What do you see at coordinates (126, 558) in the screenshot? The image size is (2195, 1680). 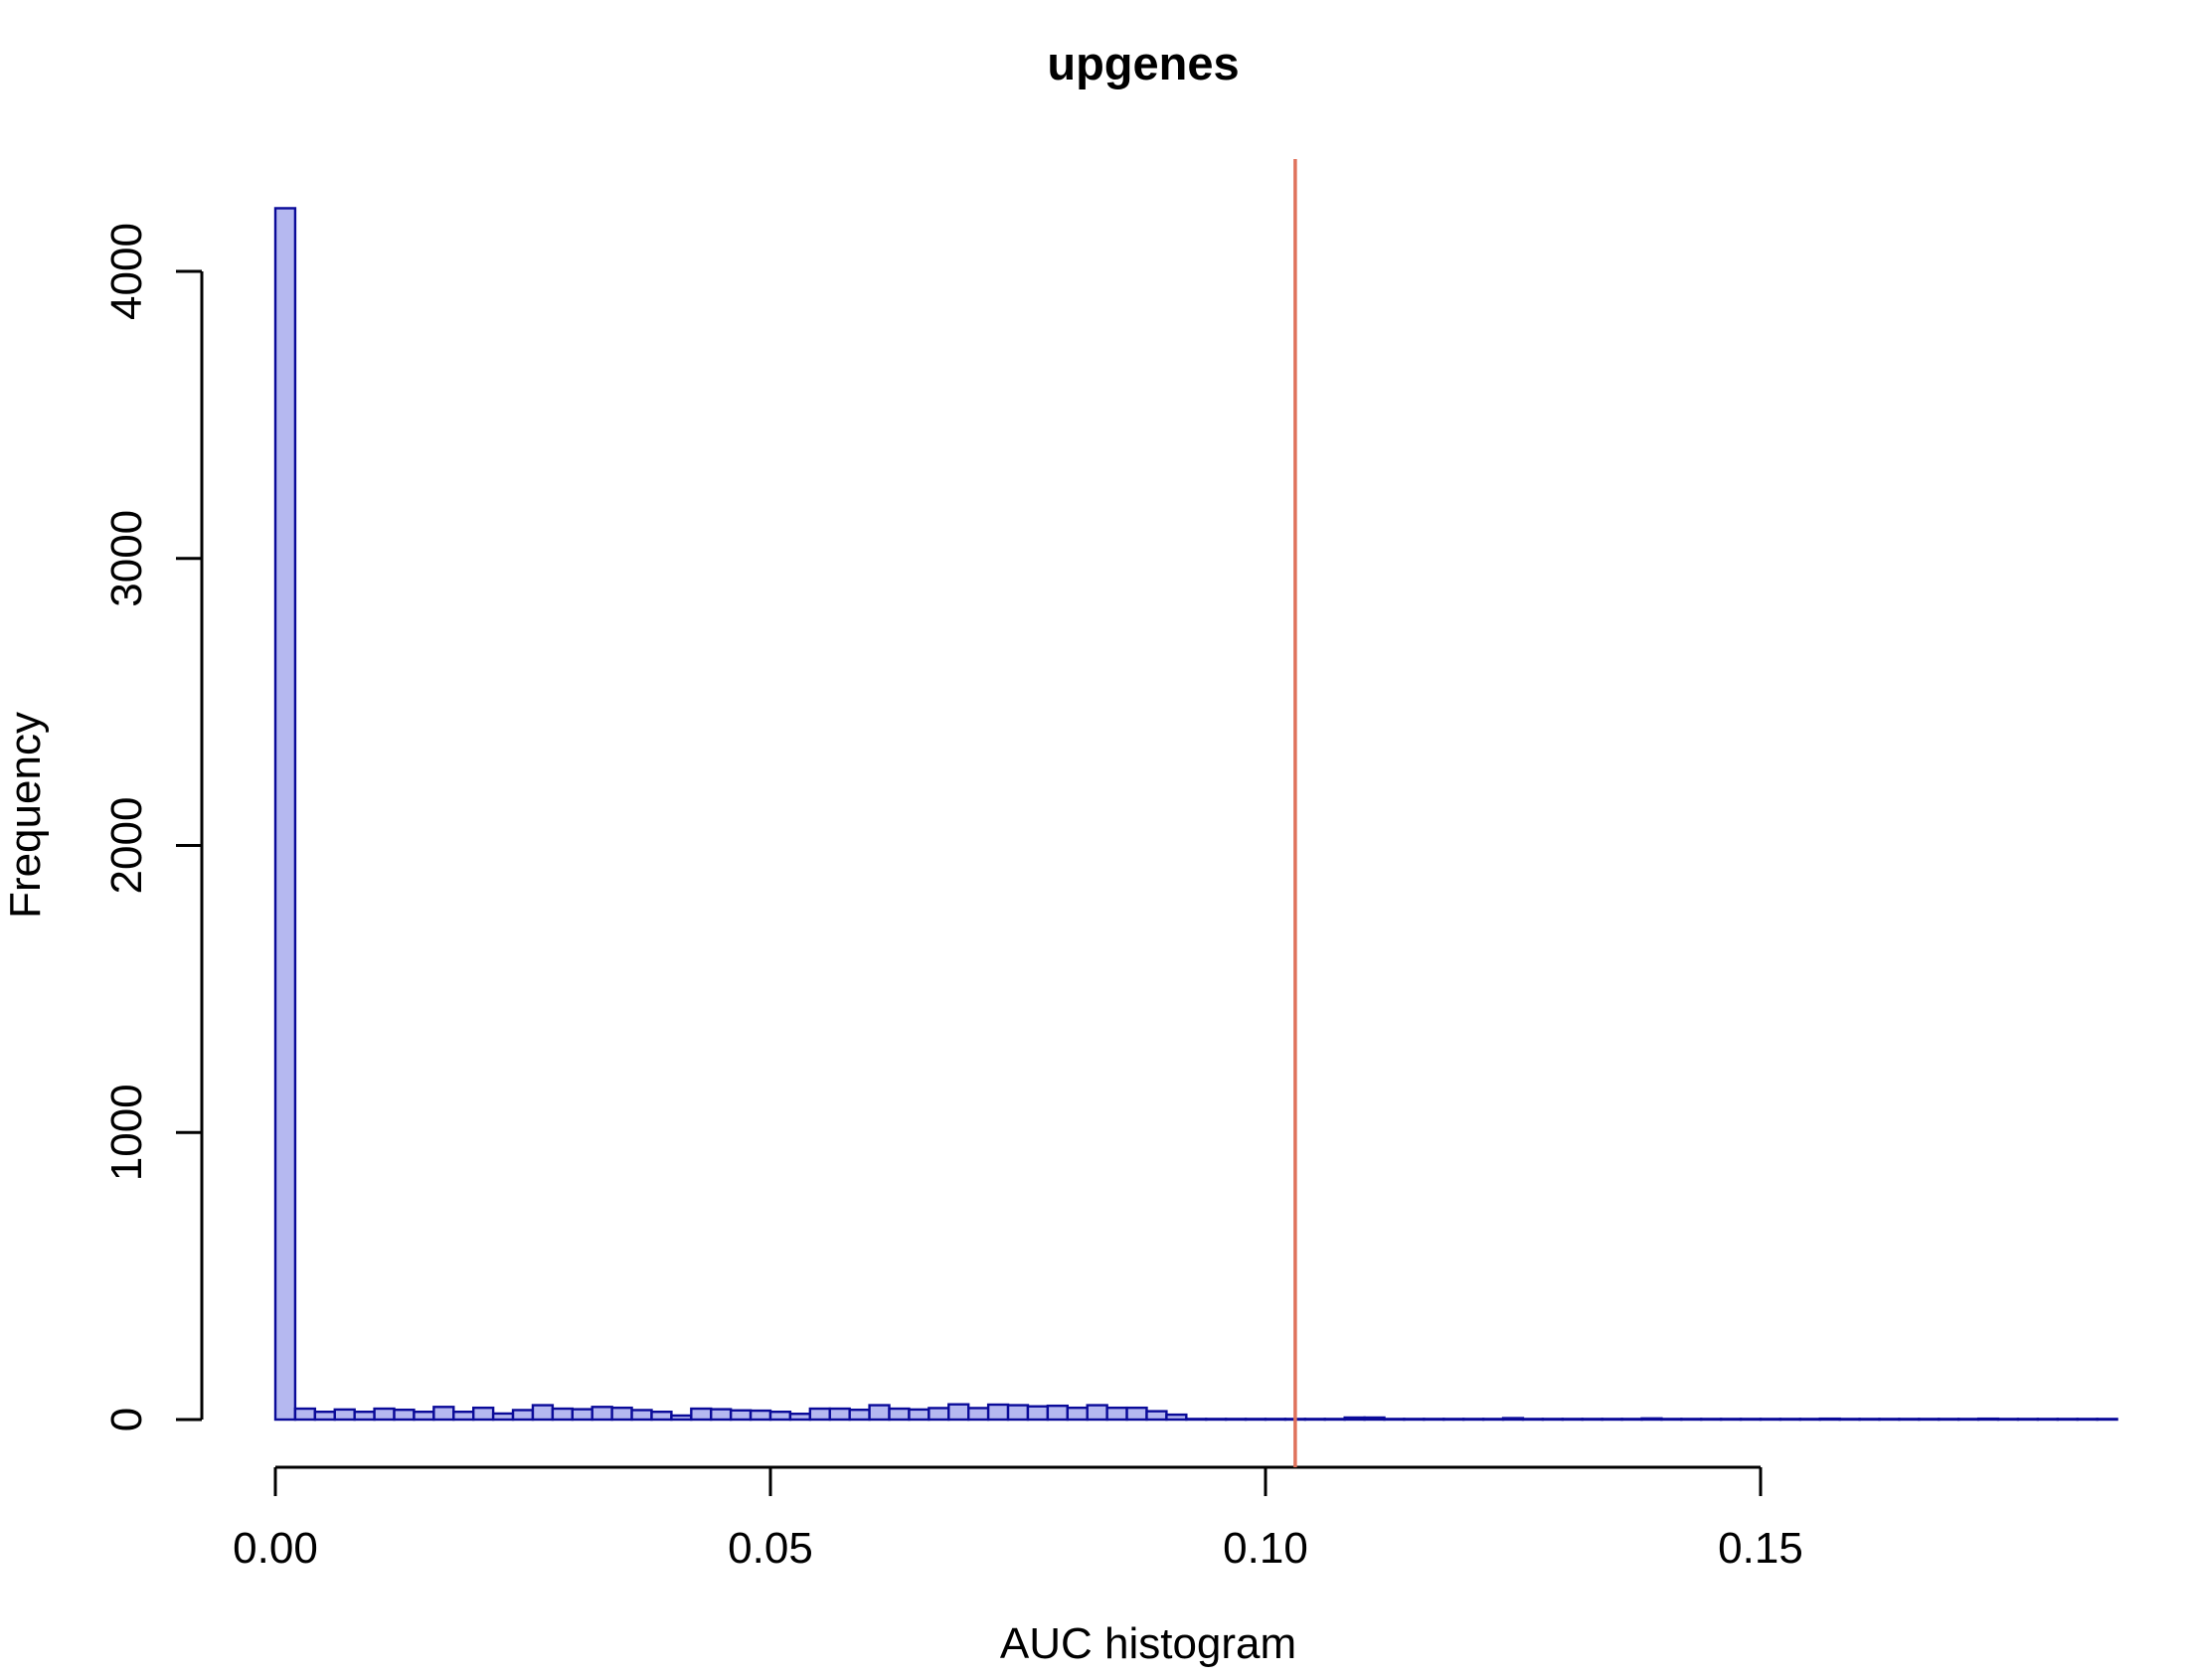 I see `y-tick-label: 3000` at bounding box center [126, 558].